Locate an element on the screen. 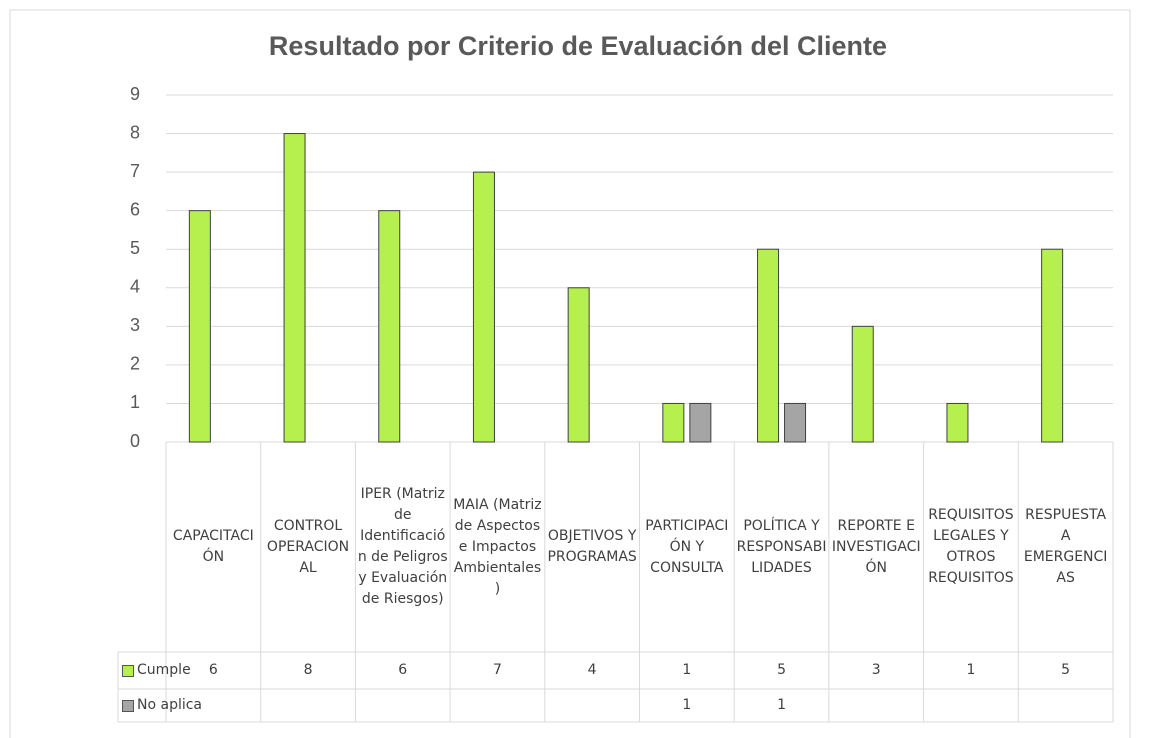 The width and height of the screenshot is (1149, 738). legend-entry: Cumple is located at coordinates (154, 670).